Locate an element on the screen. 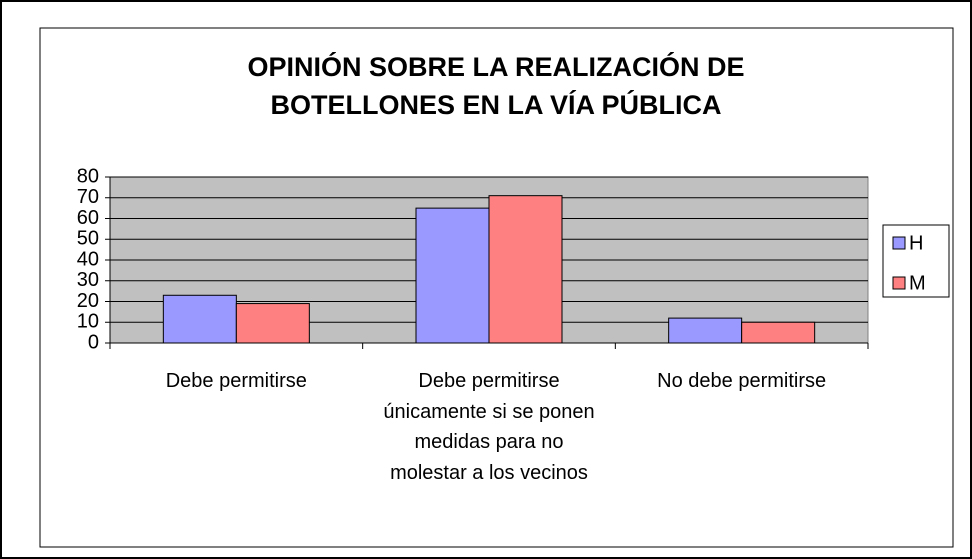 The image size is (972, 559). y-tick-label: 10 is located at coordinates (88, 322).